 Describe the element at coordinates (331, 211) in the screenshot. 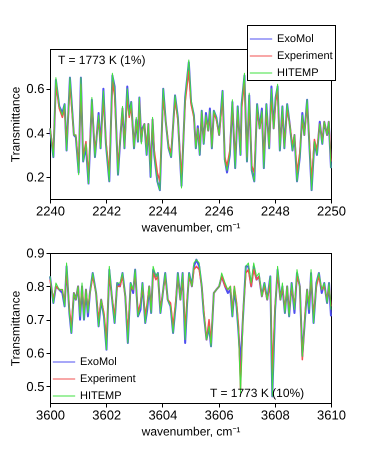

I see `x-tick-label: 2250` at that location.